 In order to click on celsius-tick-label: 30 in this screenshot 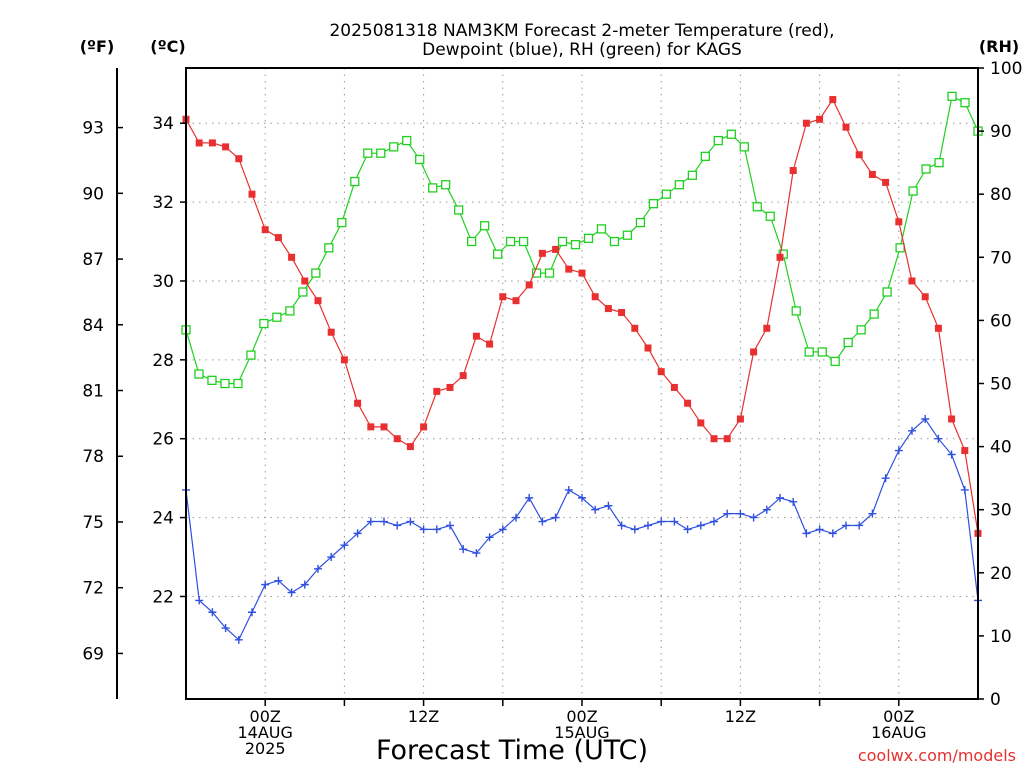, I will do `click(163, 282)`.